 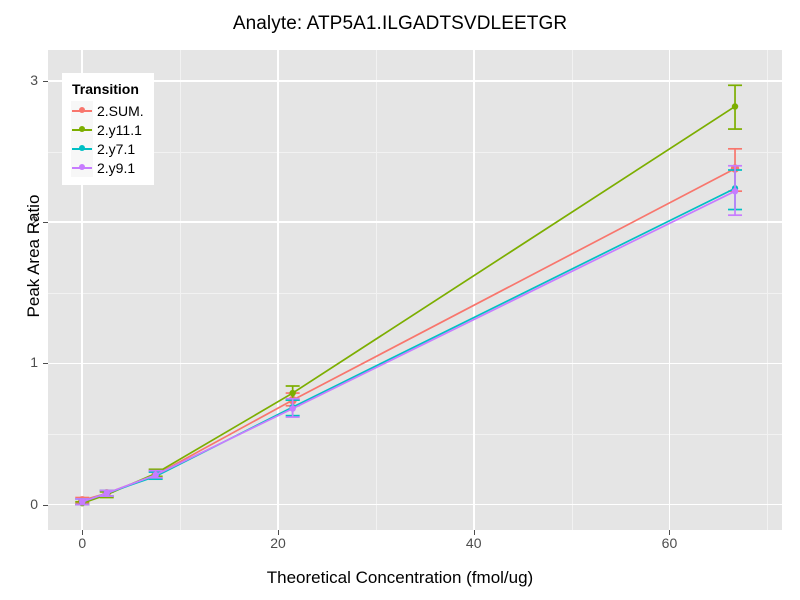 I want to click on y-tick-label: 0, so click(x=34, y=503).